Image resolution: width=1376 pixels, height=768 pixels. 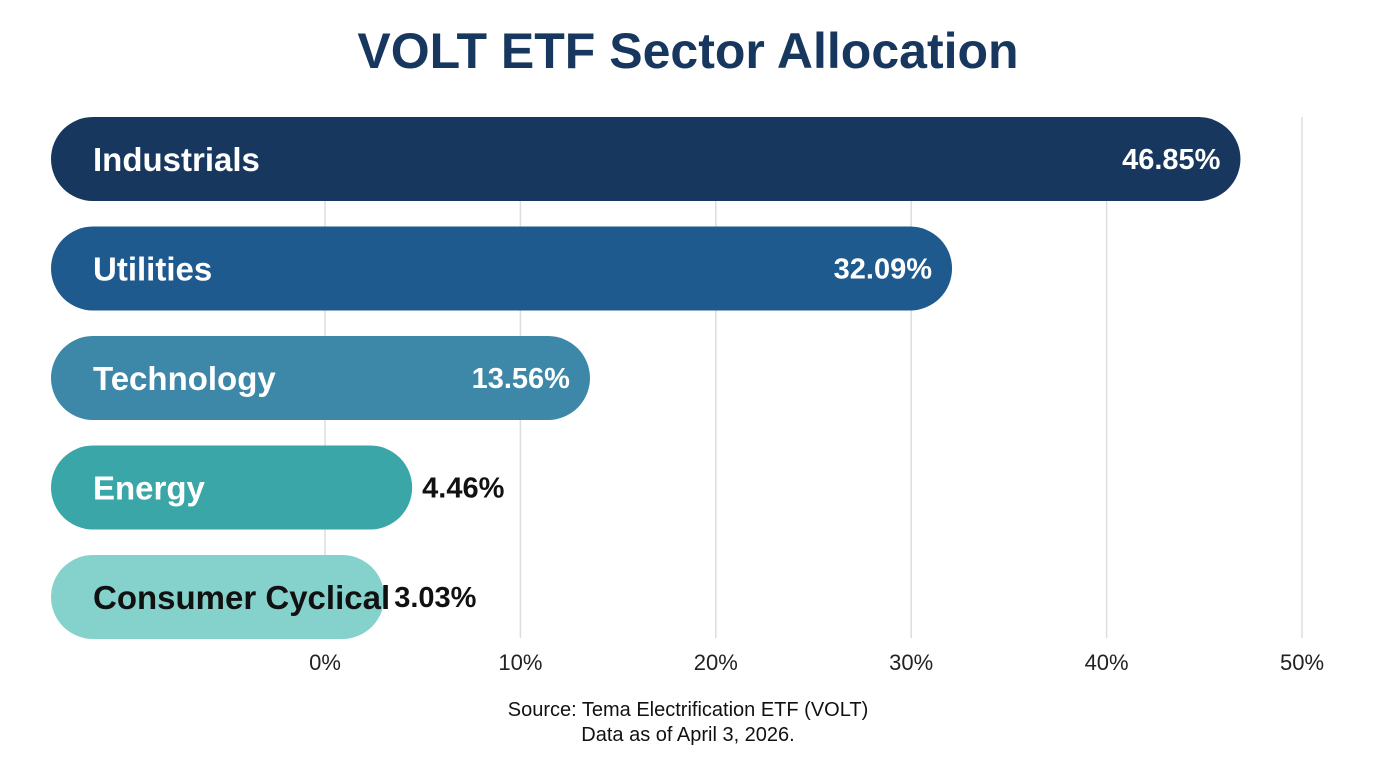 I want to click on source-line: Source: Tema Electrification ETF (VOLT), so click(x=688, y=710).